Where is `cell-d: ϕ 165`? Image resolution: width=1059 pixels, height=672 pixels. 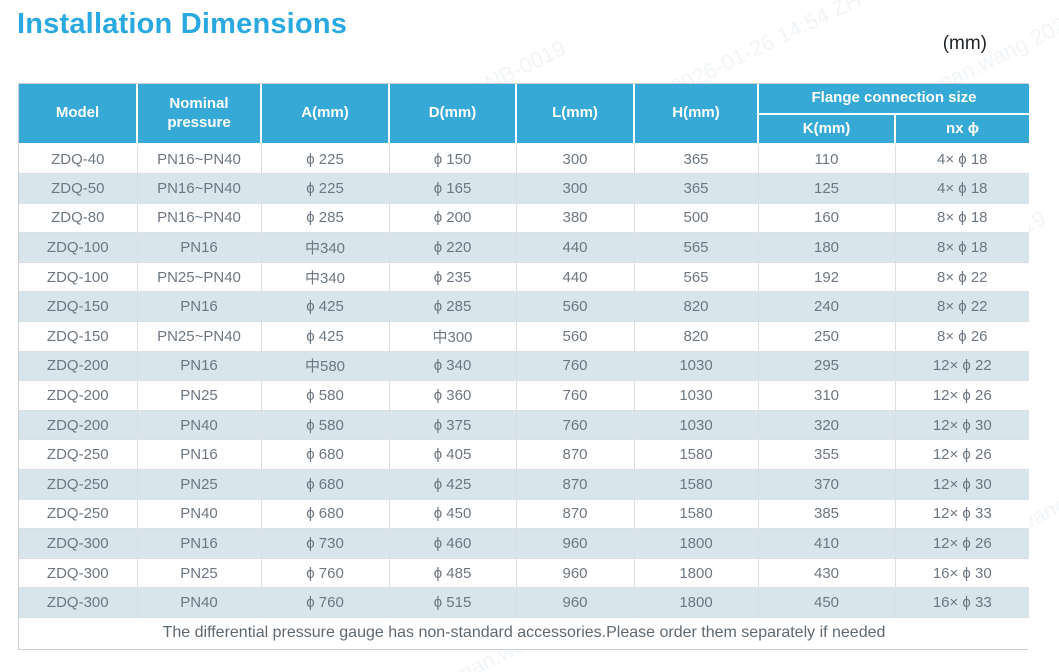 cell-d: ϕ 165 is located at coordinates (453, 188).